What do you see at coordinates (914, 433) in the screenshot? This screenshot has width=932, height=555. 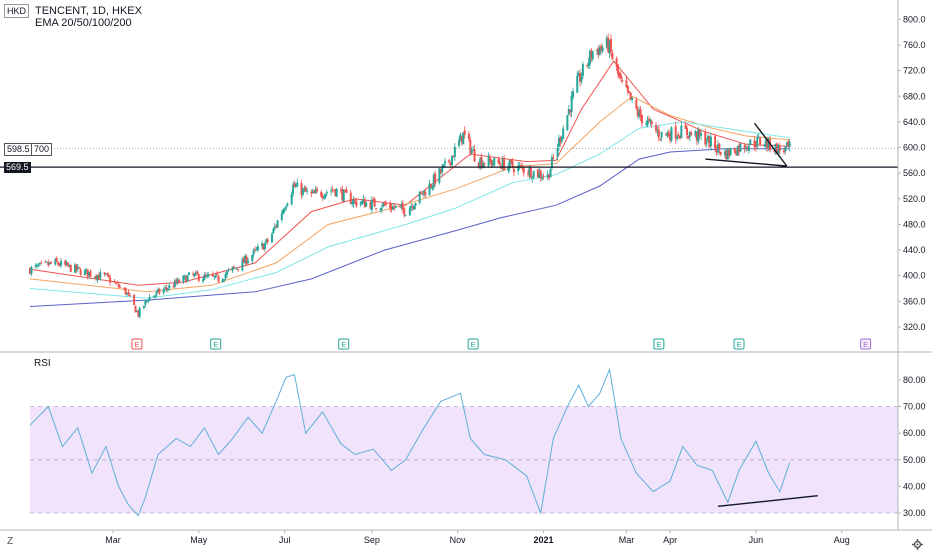 I see `rsi-tick-label: 60.00` at bounding box center [914, 433].